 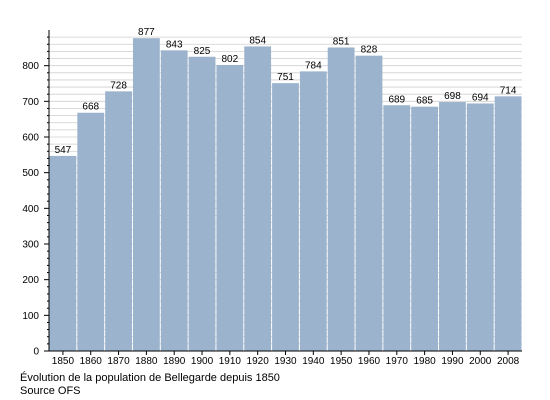 I want to click on value-label-1970: 689, so click(x=396, y=99).